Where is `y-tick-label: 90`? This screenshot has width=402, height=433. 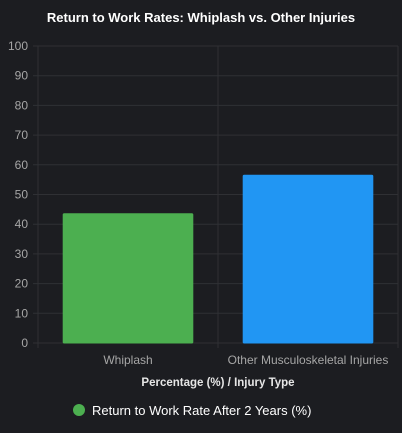 y-tick-label: 90 is located at coordinates (22, 76).